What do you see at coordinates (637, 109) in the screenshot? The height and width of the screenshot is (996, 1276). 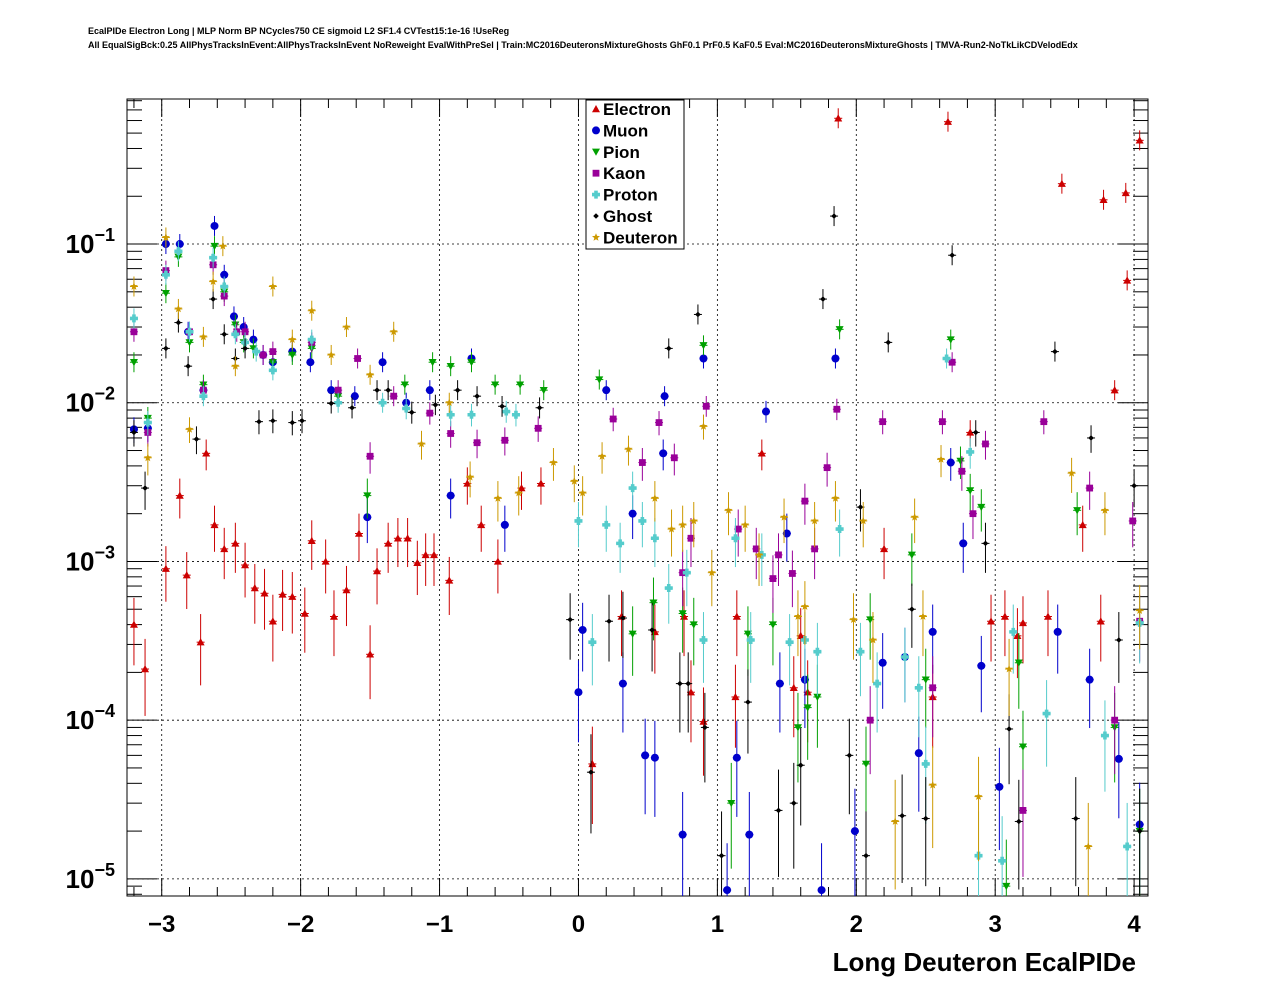 I see `legend-label: Electron` at bounding box center [637, 109].